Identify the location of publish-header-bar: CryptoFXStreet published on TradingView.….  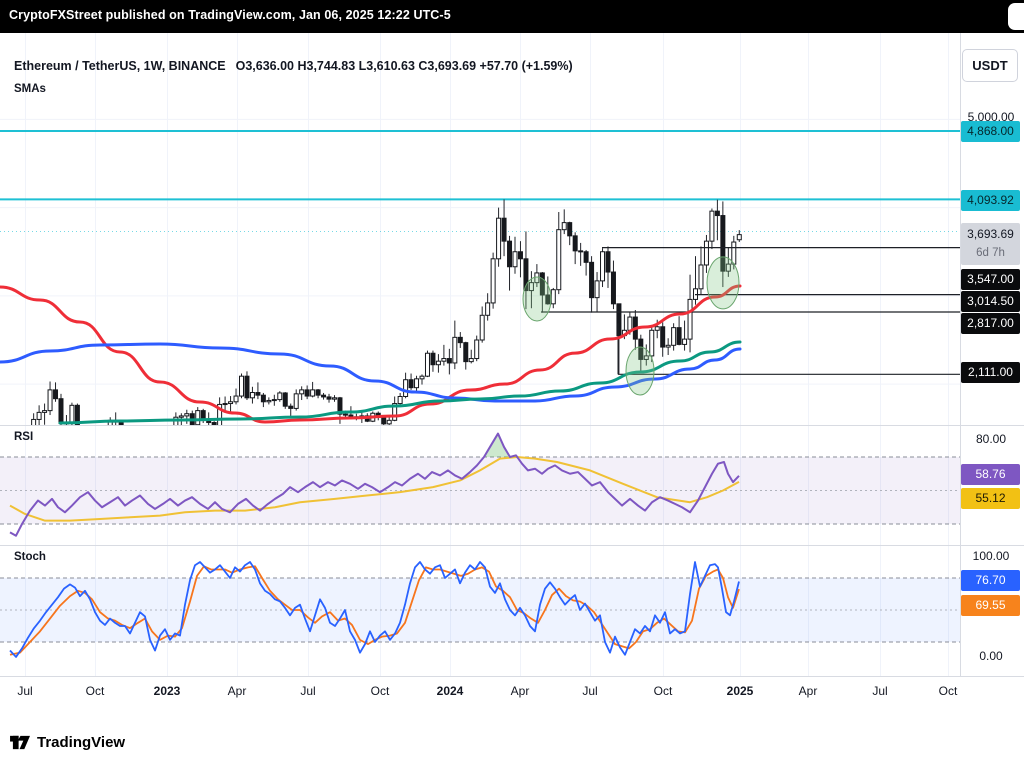
(512, 16).